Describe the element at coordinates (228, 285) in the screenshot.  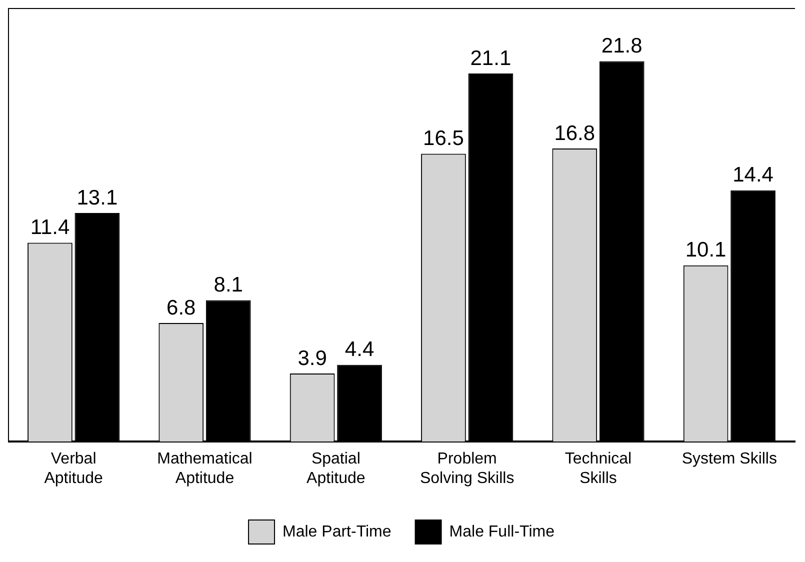
I see `data-label: 8.1` at that location.